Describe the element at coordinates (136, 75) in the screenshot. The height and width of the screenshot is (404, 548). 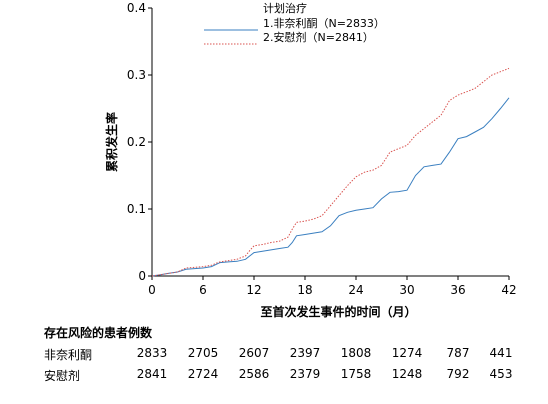
I see `y-tick-label-3: 0.3` at that location.